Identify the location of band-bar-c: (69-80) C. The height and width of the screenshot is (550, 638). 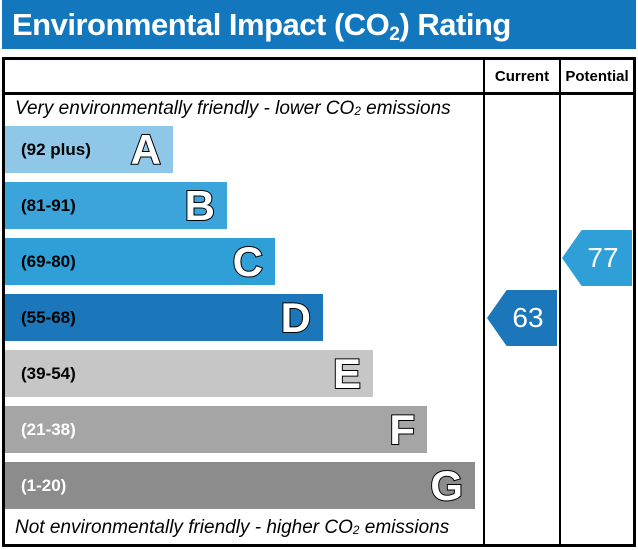
(140, 261).